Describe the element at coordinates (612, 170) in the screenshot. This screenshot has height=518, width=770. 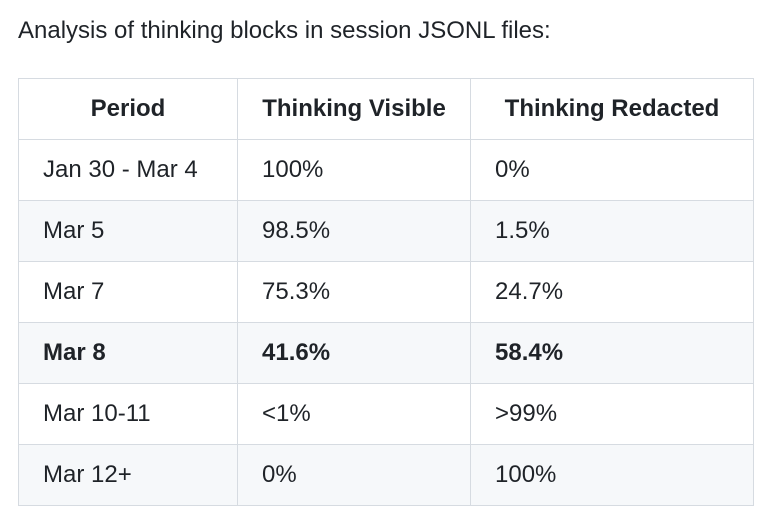
I see `thinking-redacted-cell: 0%` at that location.